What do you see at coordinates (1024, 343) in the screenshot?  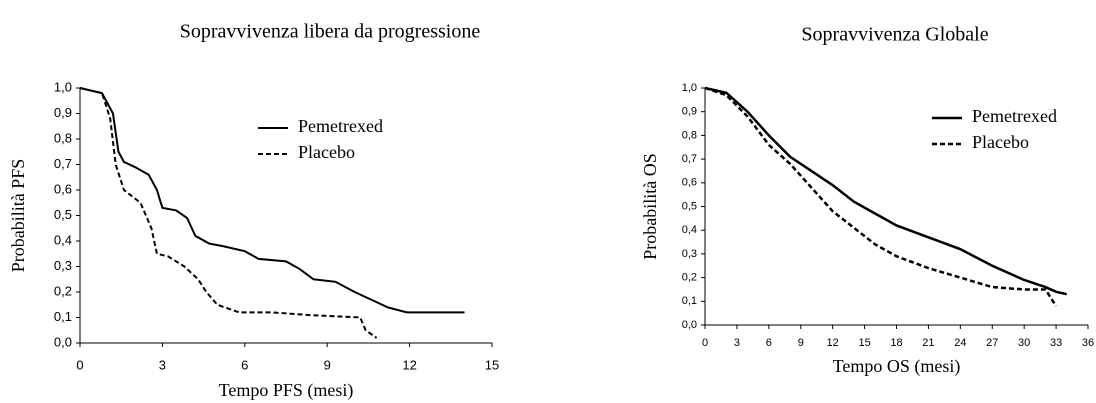 I see `x-tick-label: 30` at bounding box center [1024, 343].